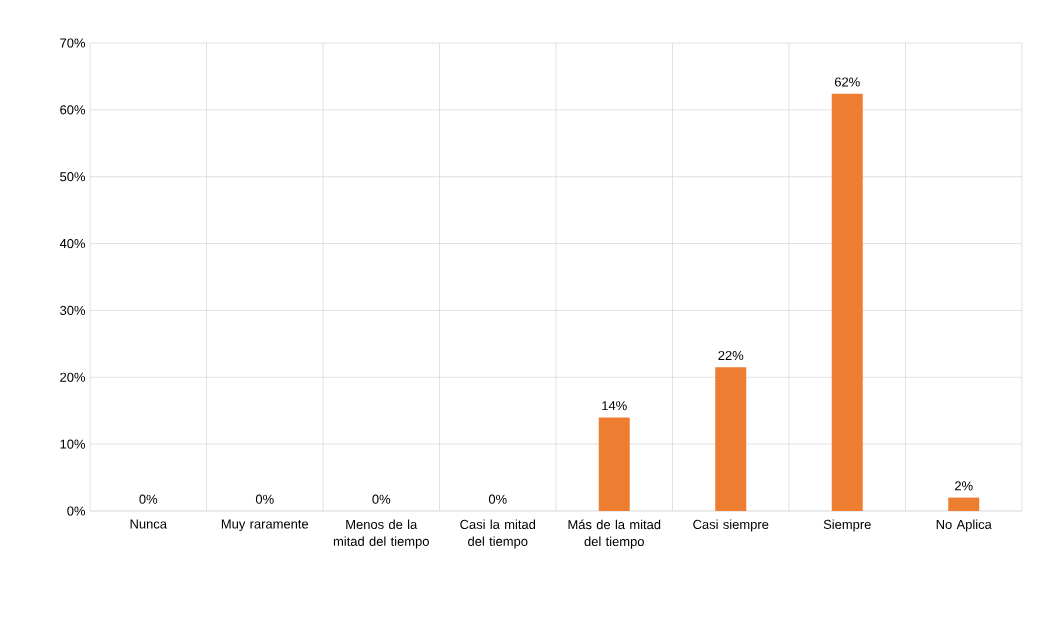 This screenshot has height=622, width=1040. What do you see at coordinates (731, 525) in the screenshot?
I see `x-tick-label: Casi siempre` at bounding box center [731, 525].